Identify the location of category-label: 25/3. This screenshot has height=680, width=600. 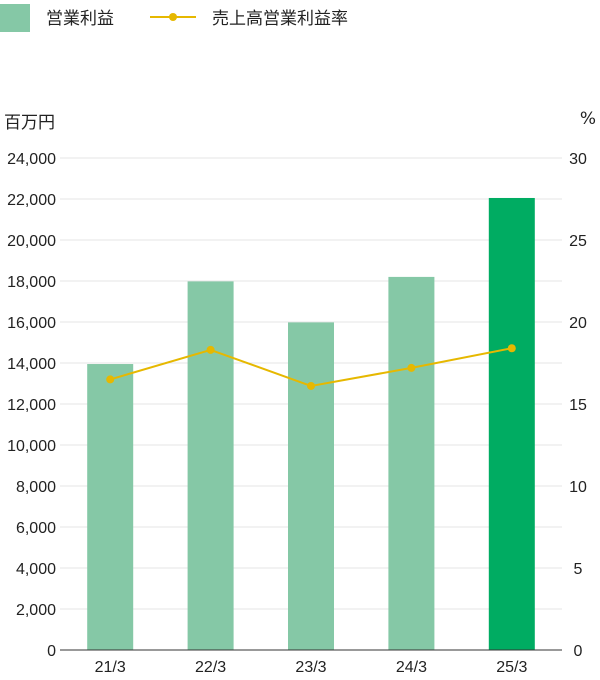
(511, 667).